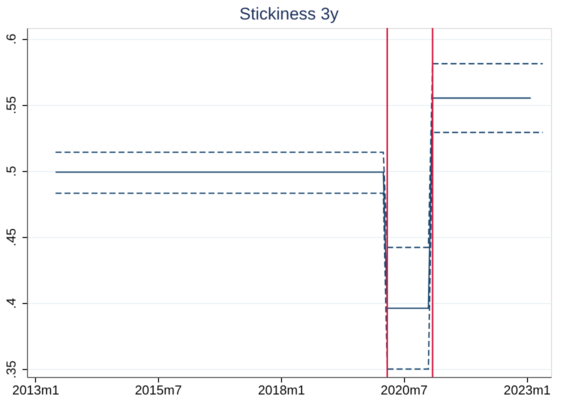 The width and height of the screenshot is (563, 402). Describe the element at coordinates (11, 105) in the screenshot. I see `y-tick-label: .55` at that location.